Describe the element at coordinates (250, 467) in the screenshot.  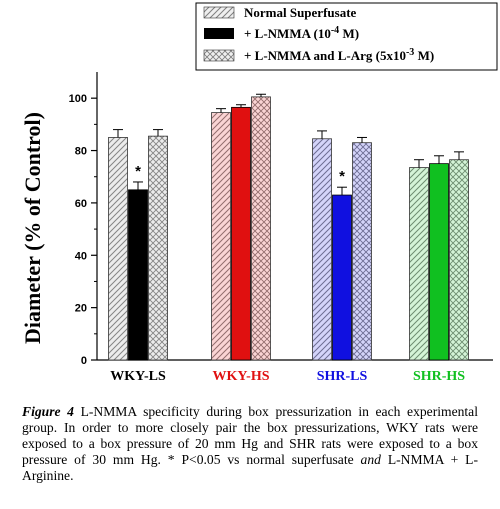
I see `caption-text-2: L-NMMA + L-Arginine.` at that location.